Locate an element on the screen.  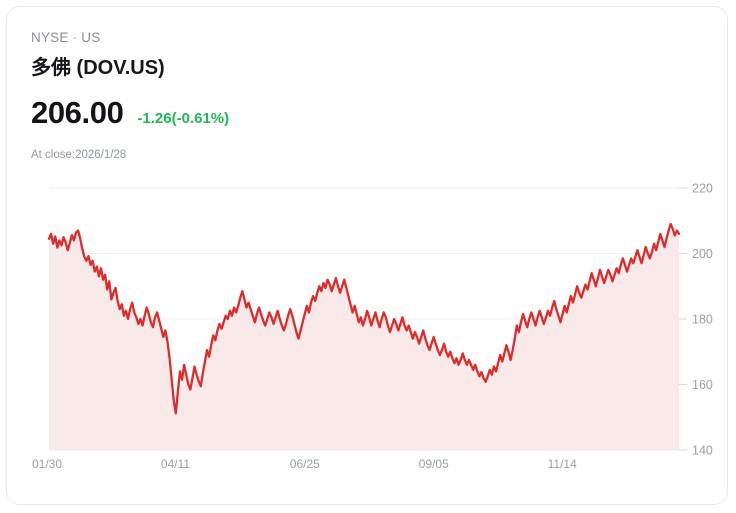
current-price: 206.00 is located at coordinates (77, 112).